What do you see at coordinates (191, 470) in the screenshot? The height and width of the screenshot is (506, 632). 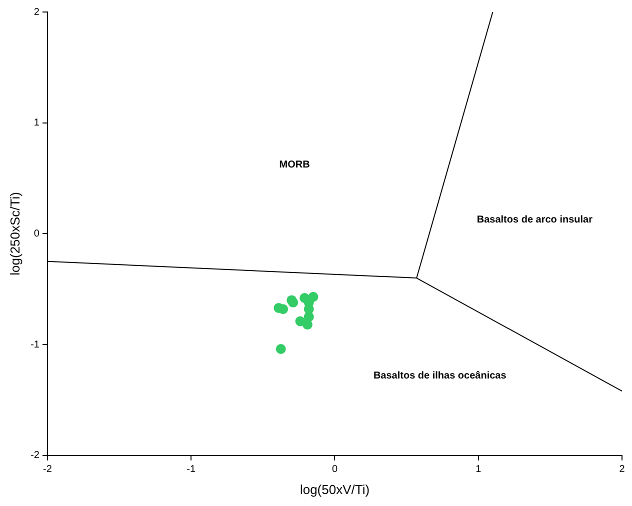 I see `x-tick-label: -1` at bounding box center [191, 470].